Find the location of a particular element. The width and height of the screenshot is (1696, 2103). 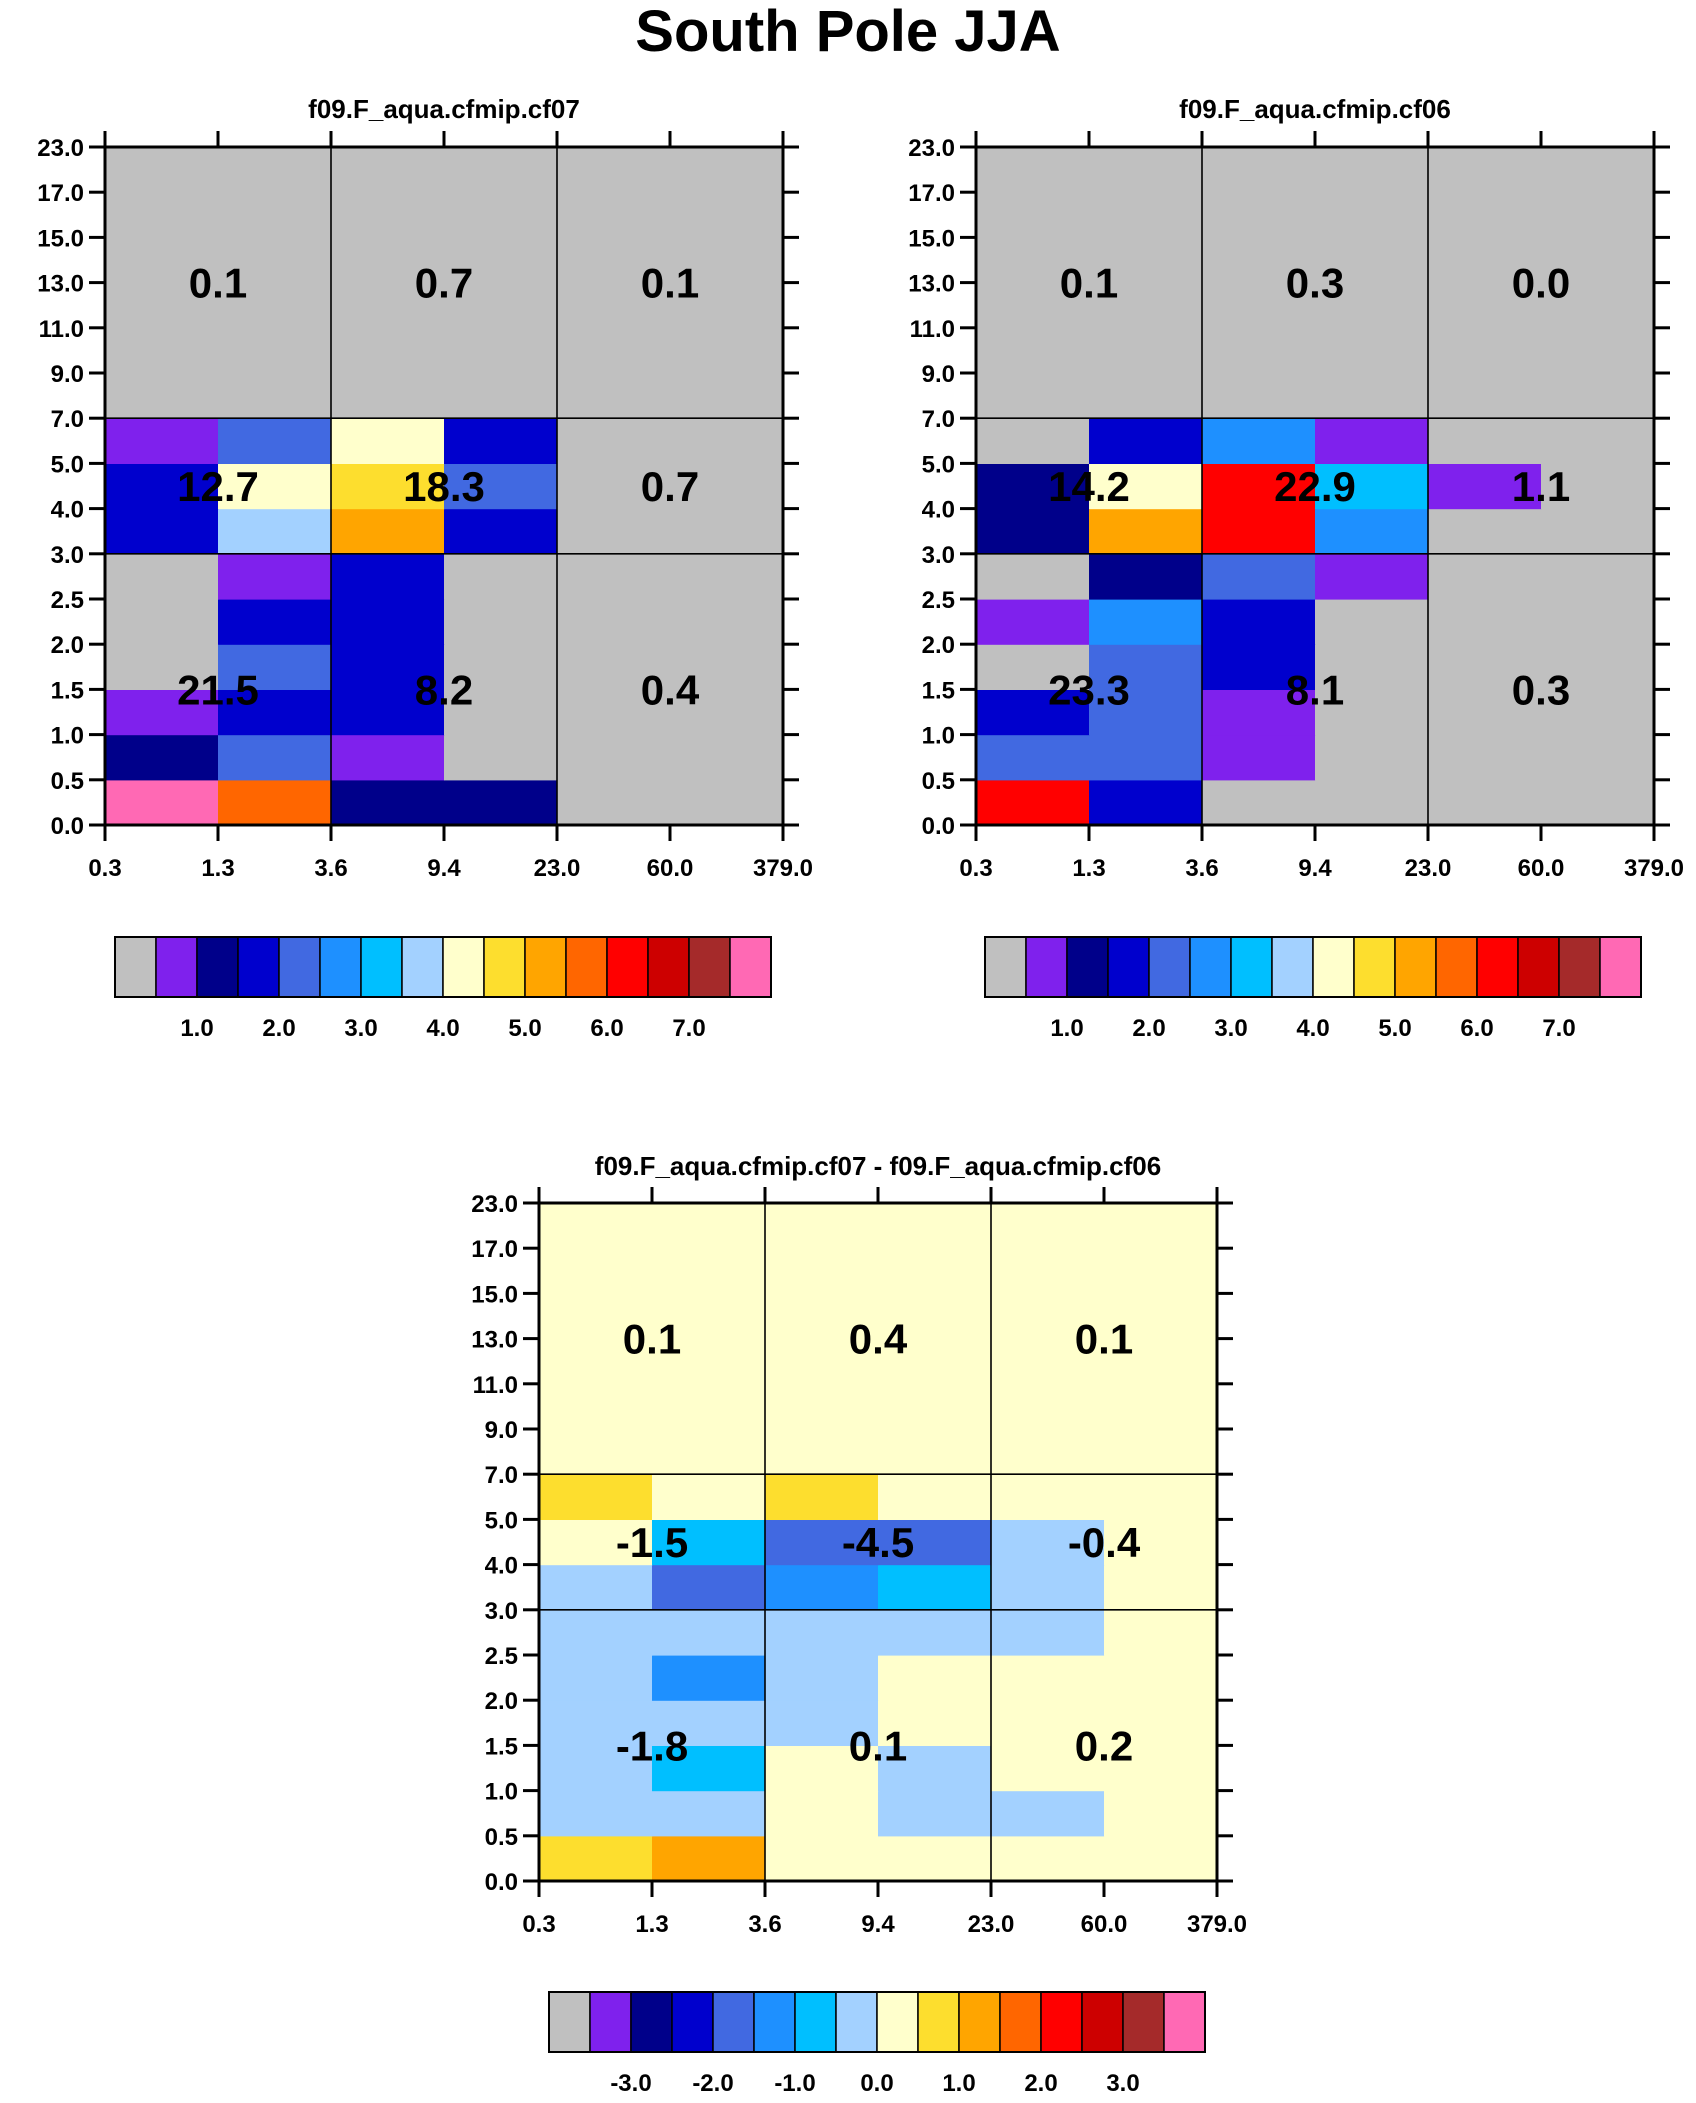

colorbar-frame is located at coordinates (443, 967).